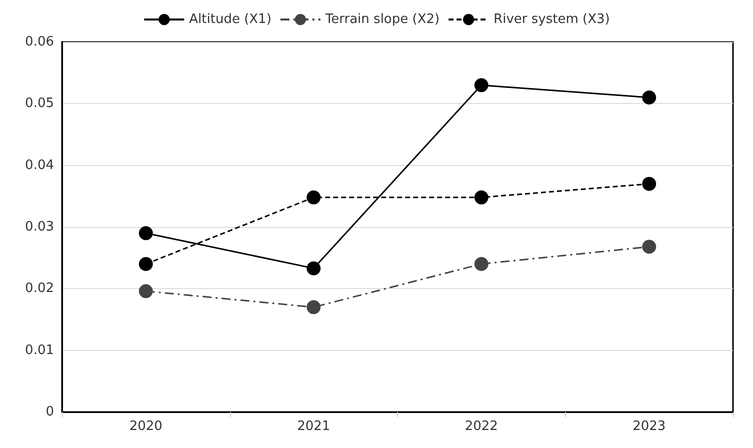 The height and width of the screenshot is (448, 753). I want to click on y-tick-label: 0, so click(50, 412).